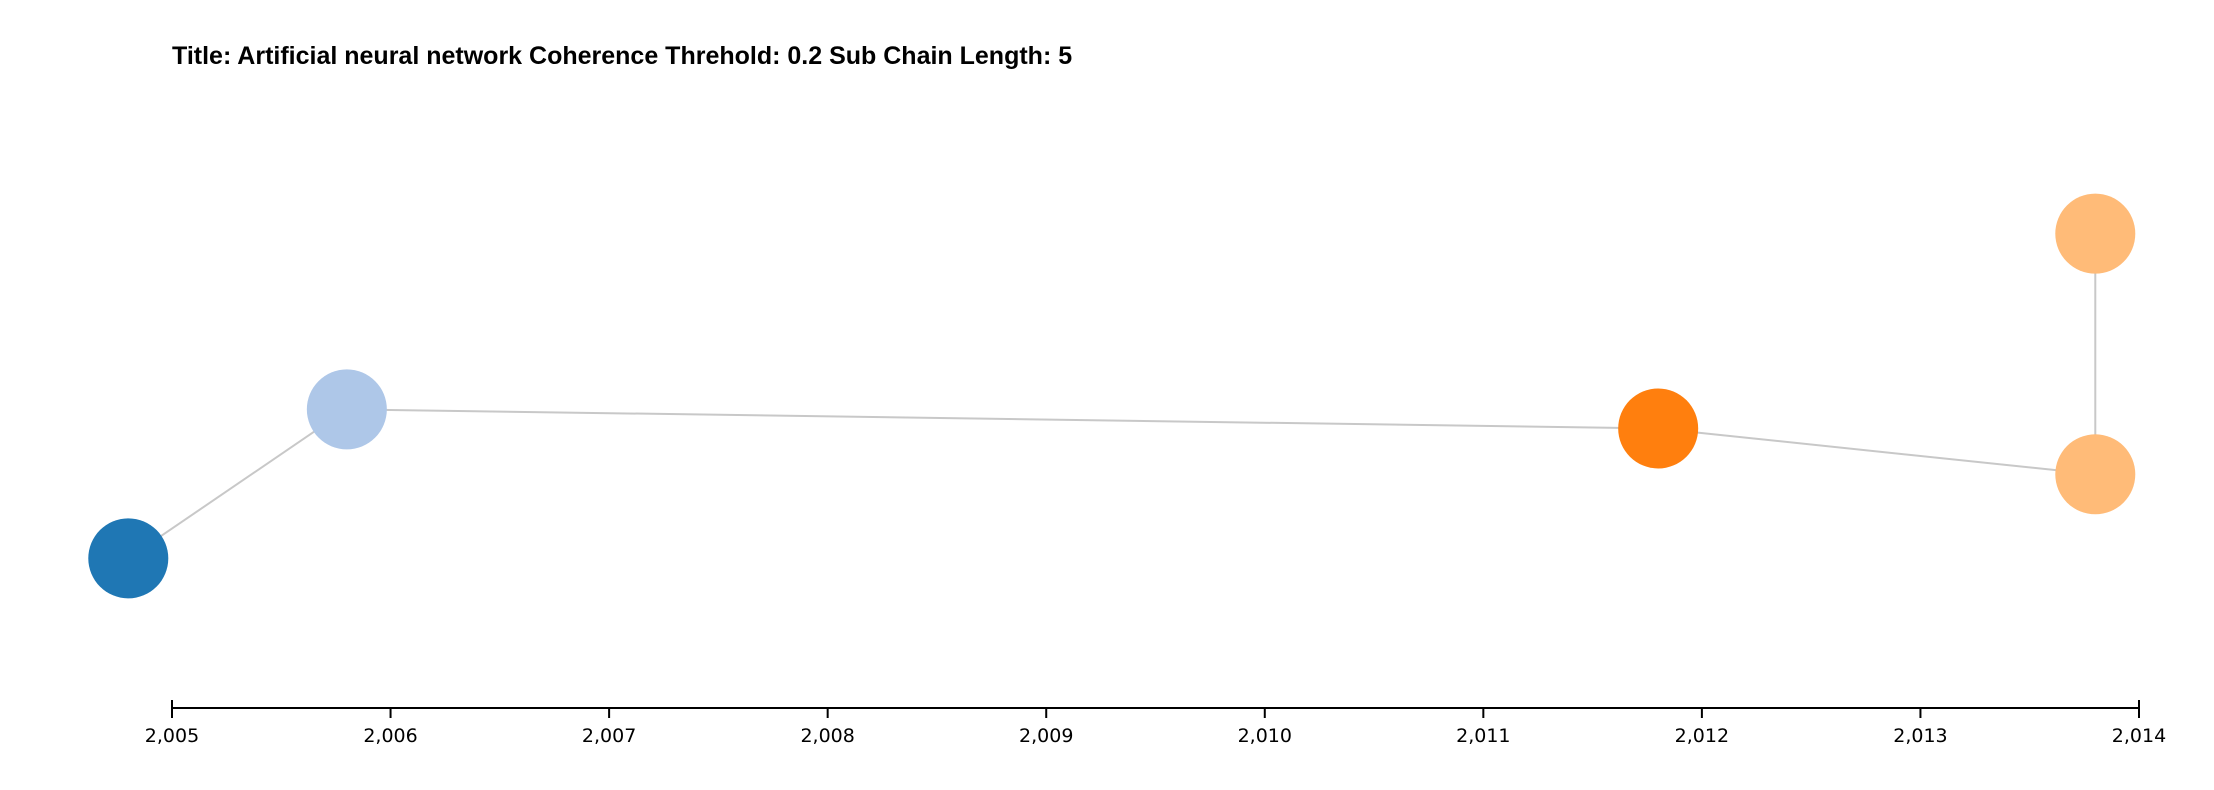  I want to click on x-axis-line, so click(1155, 704).